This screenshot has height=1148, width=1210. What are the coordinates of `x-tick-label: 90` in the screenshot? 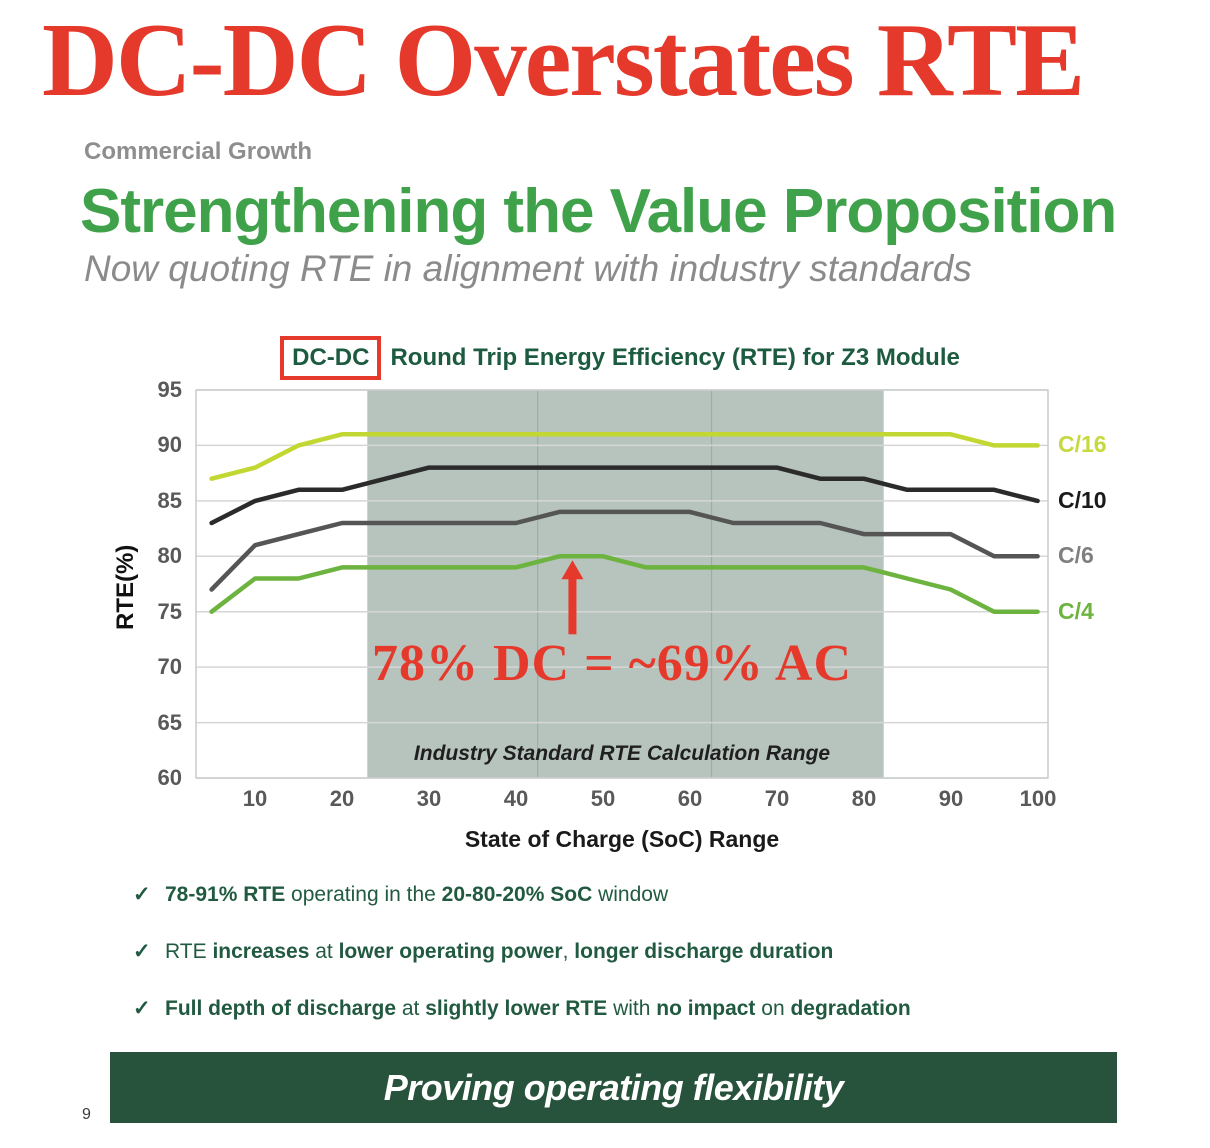 It's located at (951, 798).